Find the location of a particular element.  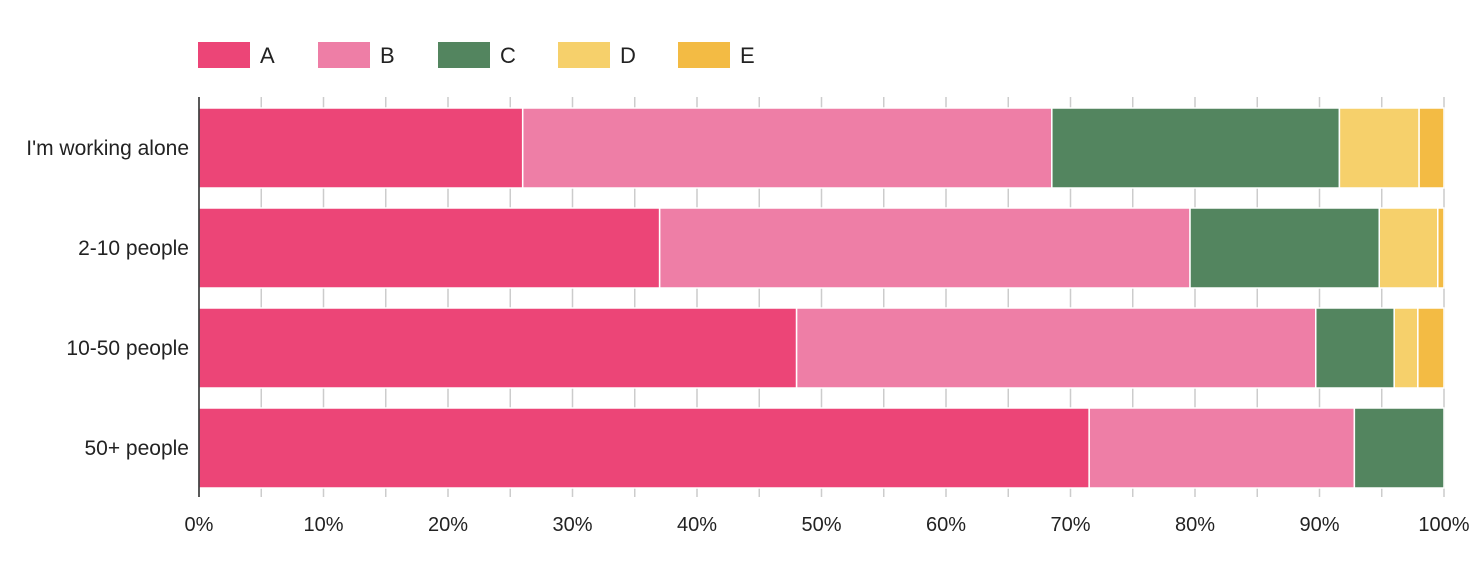

category-label: 10-50 people is located at coordinates (127, 348).